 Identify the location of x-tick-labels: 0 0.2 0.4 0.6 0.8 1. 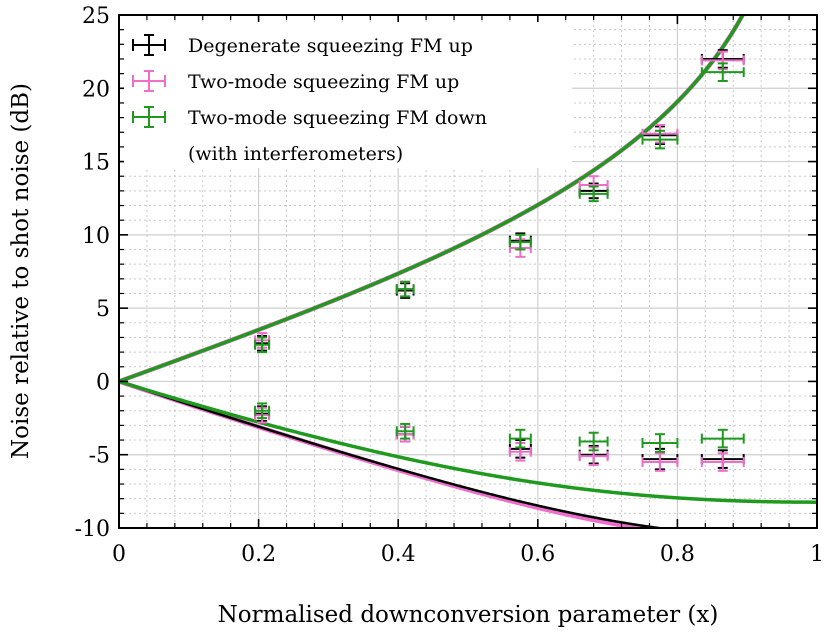
(468, 554).